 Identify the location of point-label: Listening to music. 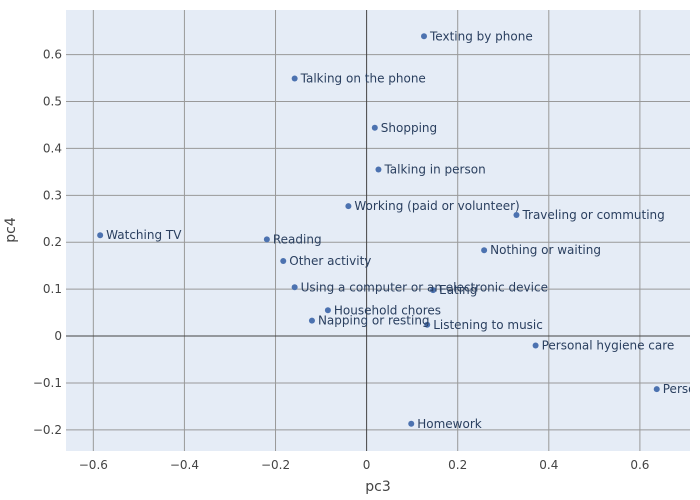
(488, 325).